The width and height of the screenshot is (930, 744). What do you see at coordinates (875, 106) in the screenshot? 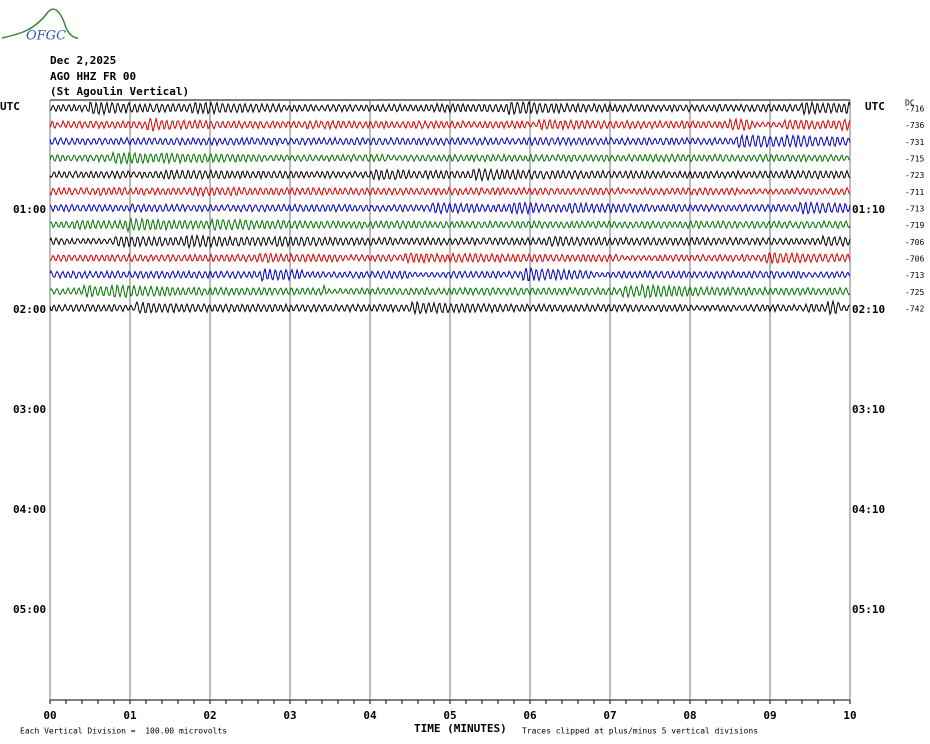
I see `right-time-label: UTC` at bounding box center [875, 106].